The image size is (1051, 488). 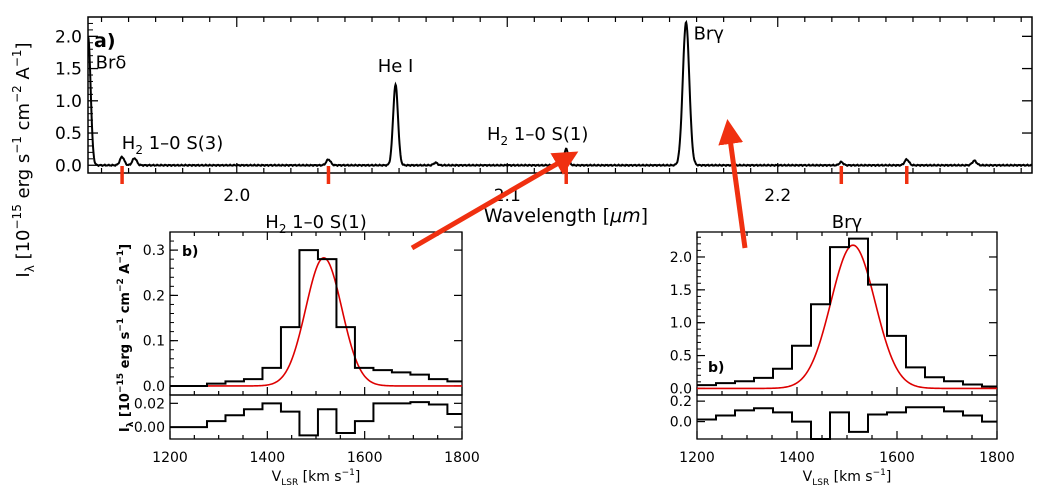 I want to click on panel-b-brg-residual-frame, so click(x=847, y=417).